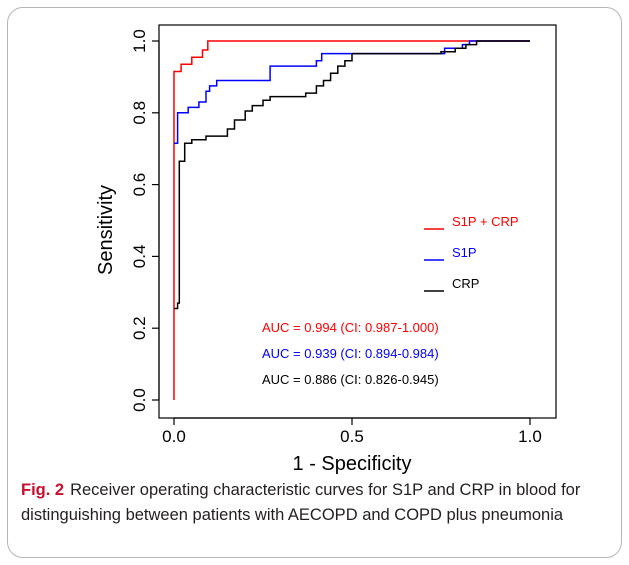  I want to click on y-axis: 0.0 0.2 0.4 0.6 0.8 1.0, so click(145, 220).